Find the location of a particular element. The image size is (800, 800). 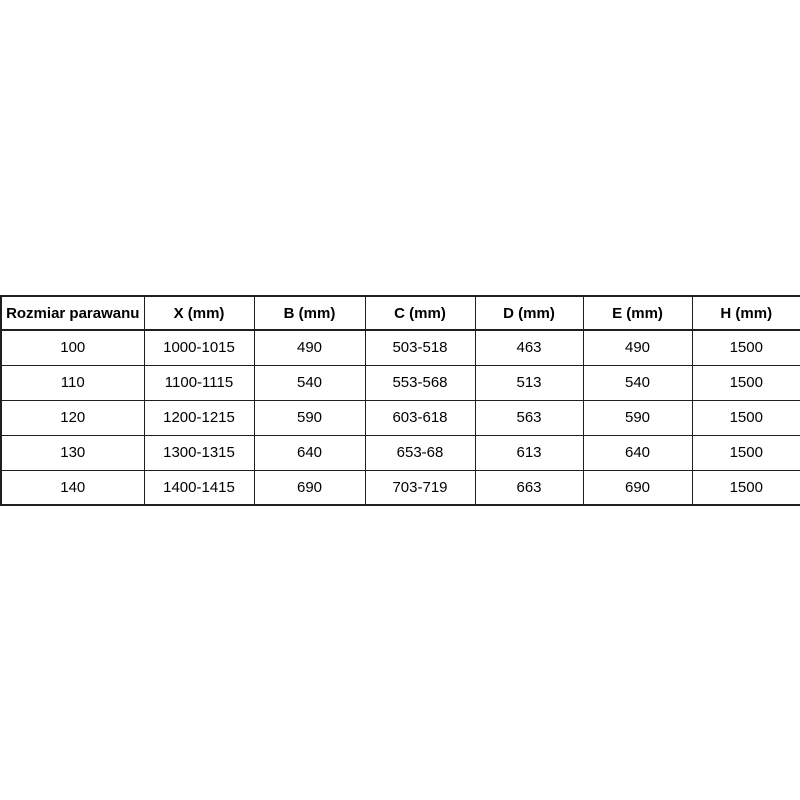

table-row: 140 1400-1415 690 703-719 663 690 1500 is located at coordinates (400, 487).